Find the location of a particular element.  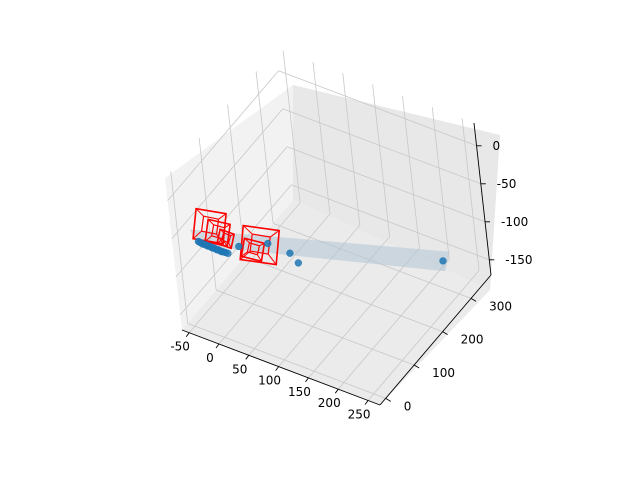

side-wall-panel is located at coordinates (396, 187).